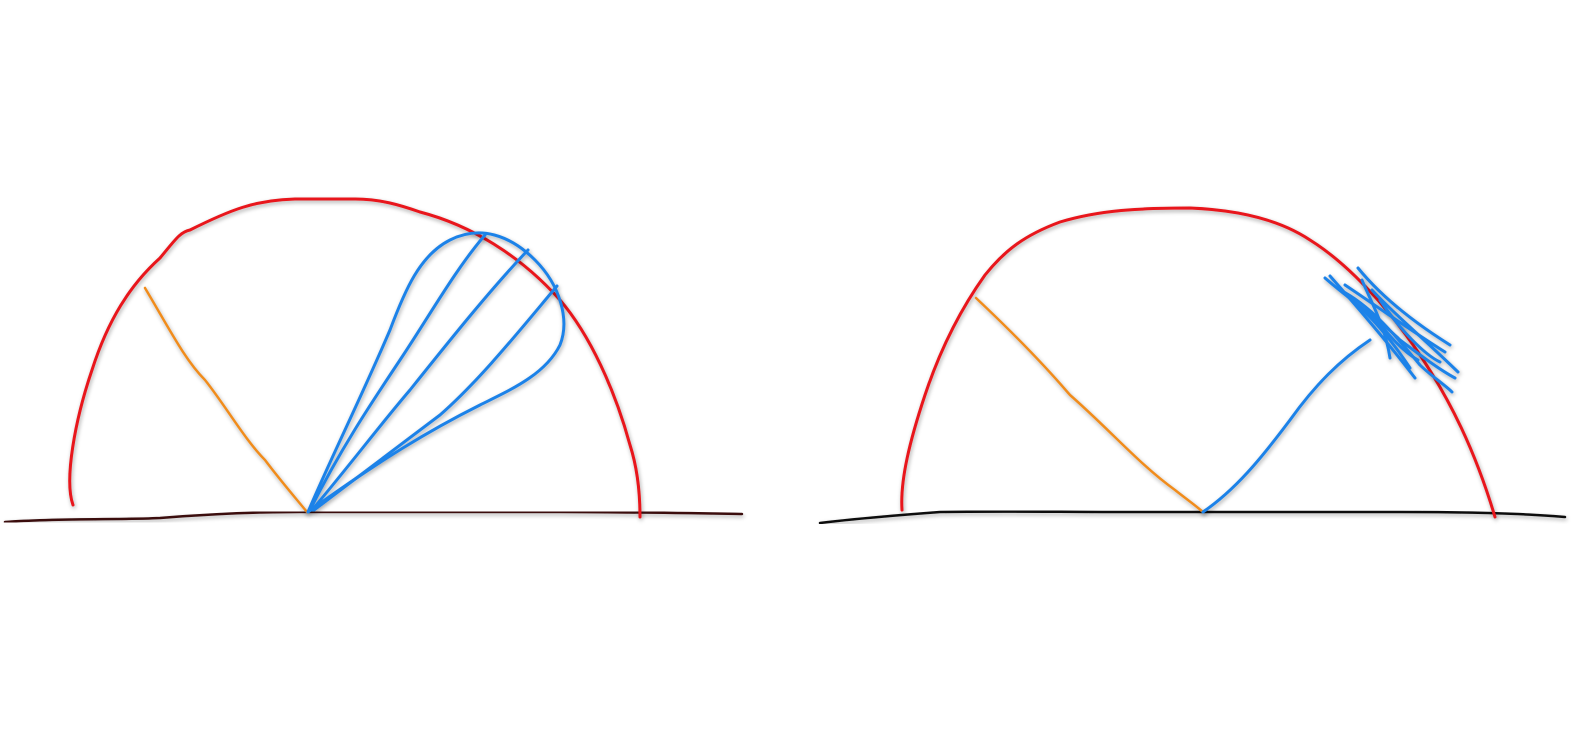 The height and width of the screenshot is (744, 1578). Describe the element at coordinates (226, 400) in the screenshot. I see `left-incident-ray` at that location.